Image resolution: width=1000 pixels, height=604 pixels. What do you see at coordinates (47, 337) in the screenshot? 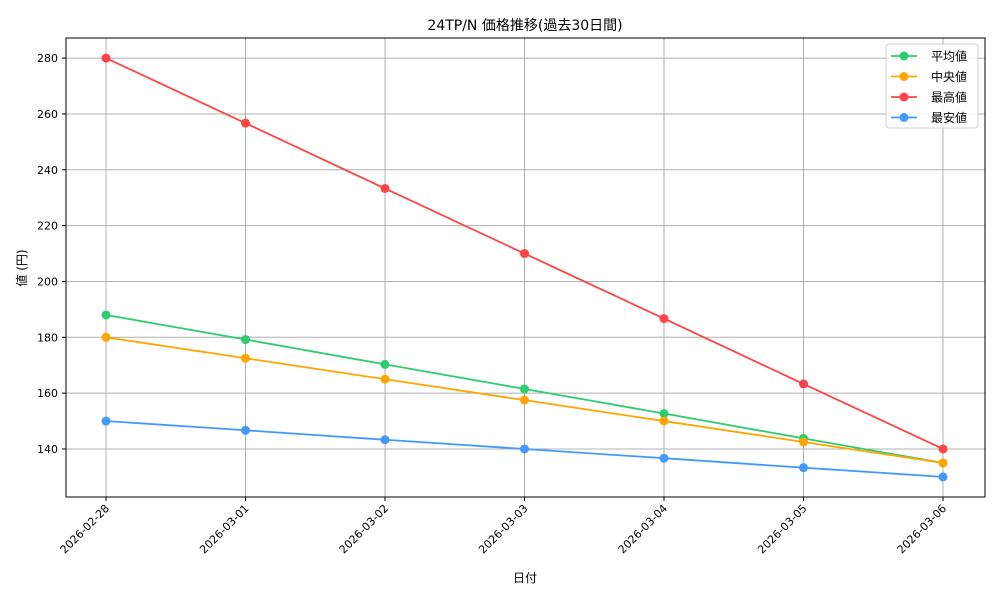
I see `y-tick-label: 180` at bounding box center [47, 337].